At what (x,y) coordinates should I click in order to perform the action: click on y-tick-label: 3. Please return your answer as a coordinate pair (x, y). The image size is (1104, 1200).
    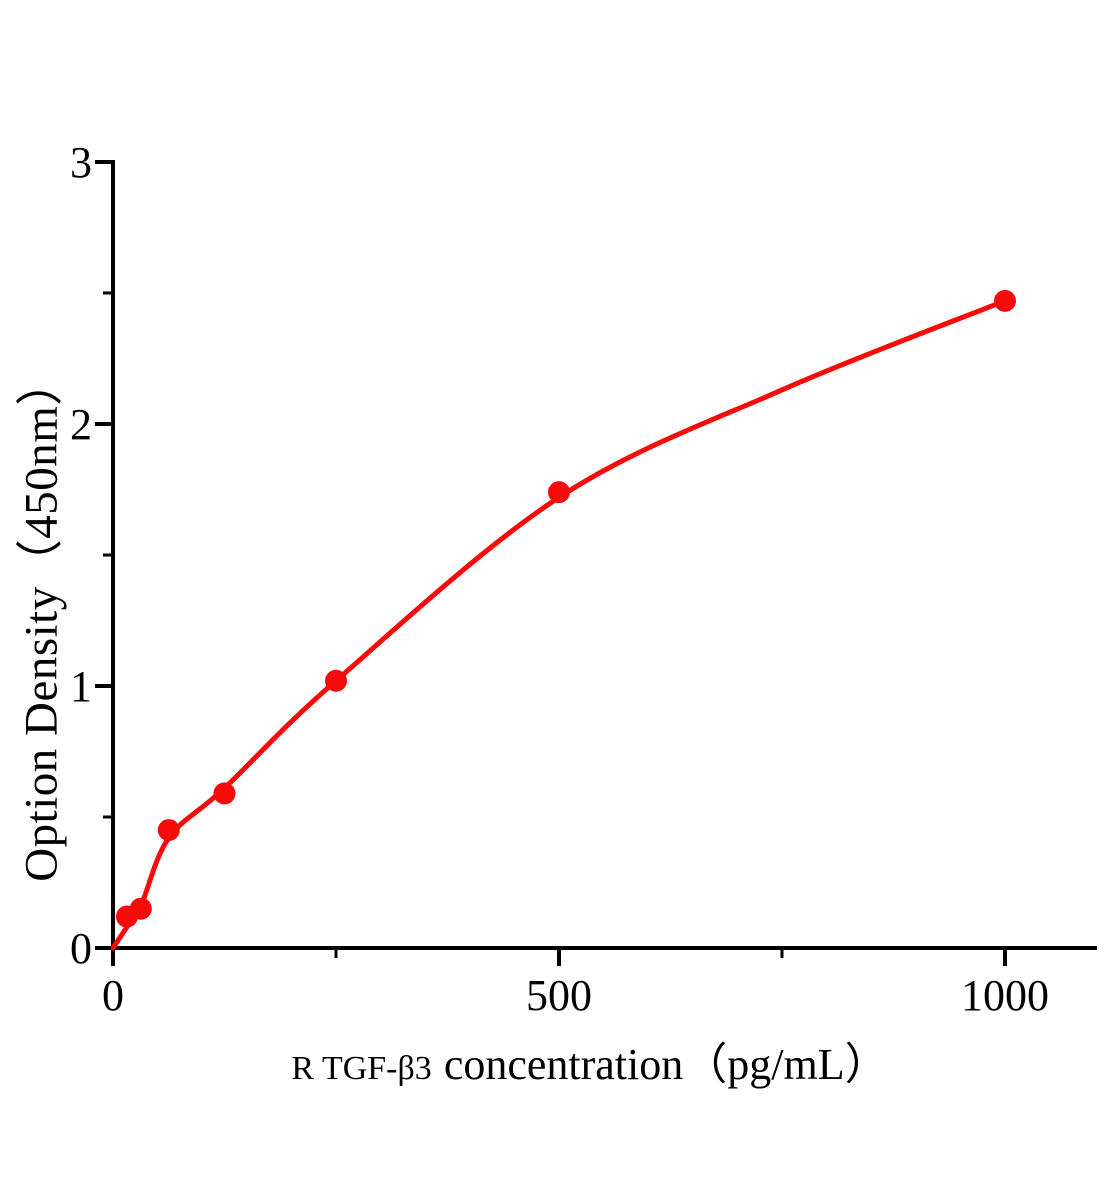
    Looking at the image, I should click on (81, 162).